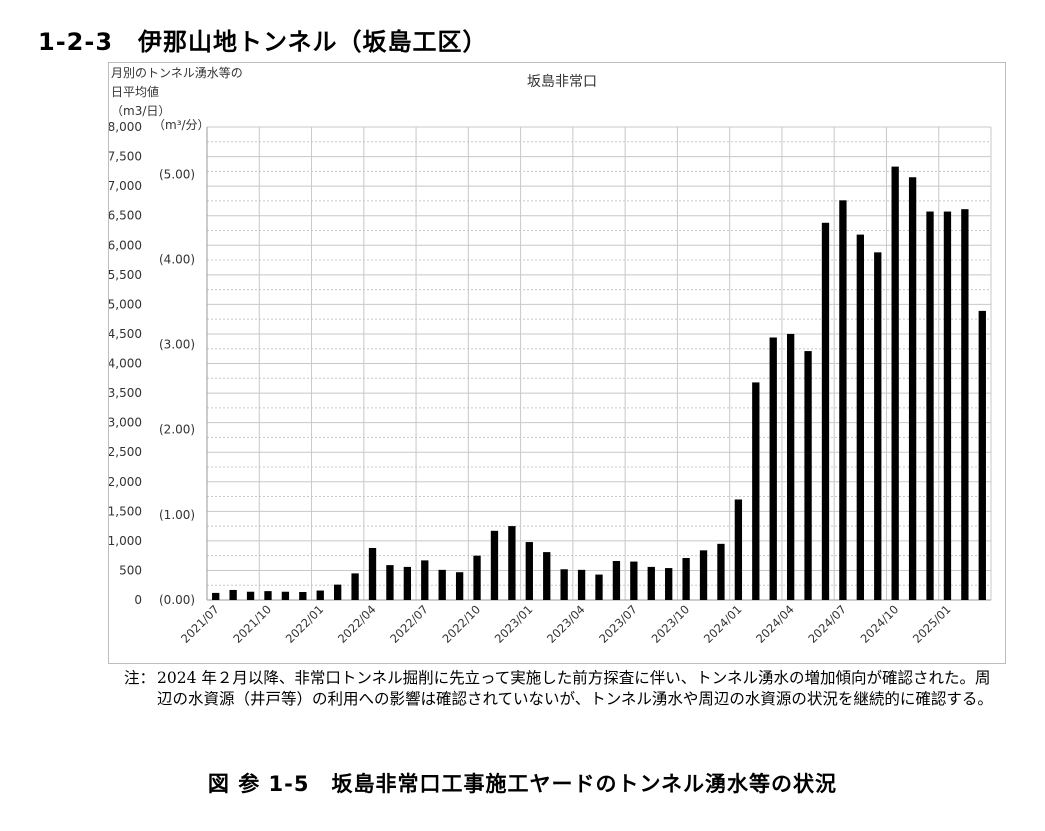  What do you see at coordinates (140, 678) in the screenshot?
I see `note-label: 注：` at bounding box center [140, 678].